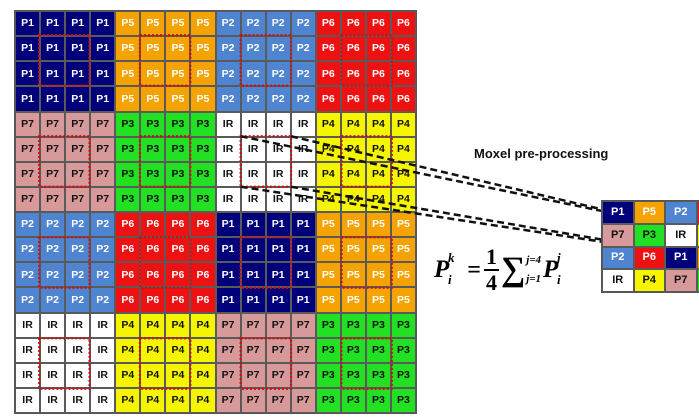  Describe the element at coordinates (681, 280) in the screenshot. I see `moxel-cell: P7` at that location.